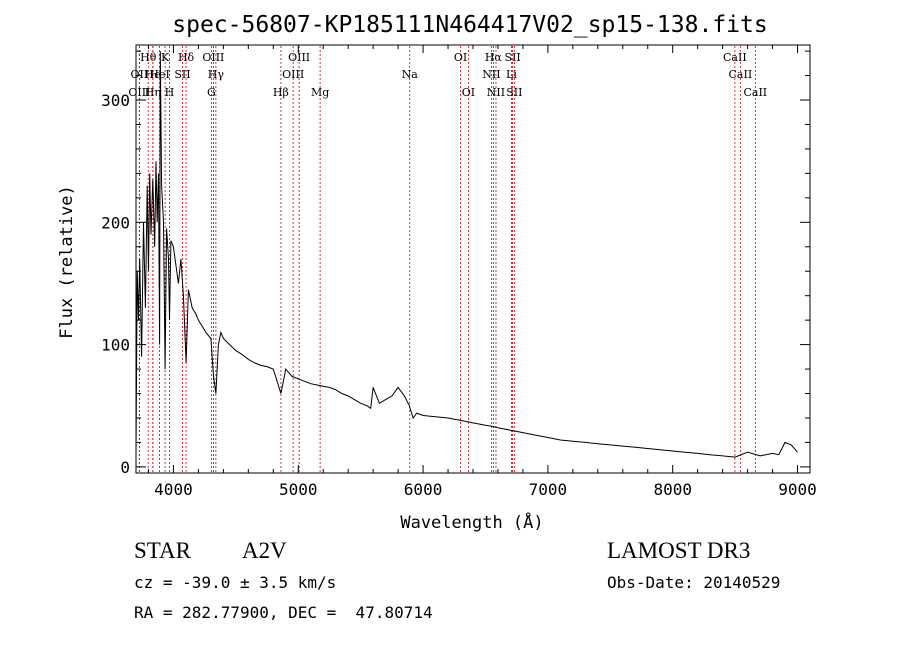 The height and width of the screenshot is (649, 900). I want to click on line-label-24: Li, so click(511, 74).